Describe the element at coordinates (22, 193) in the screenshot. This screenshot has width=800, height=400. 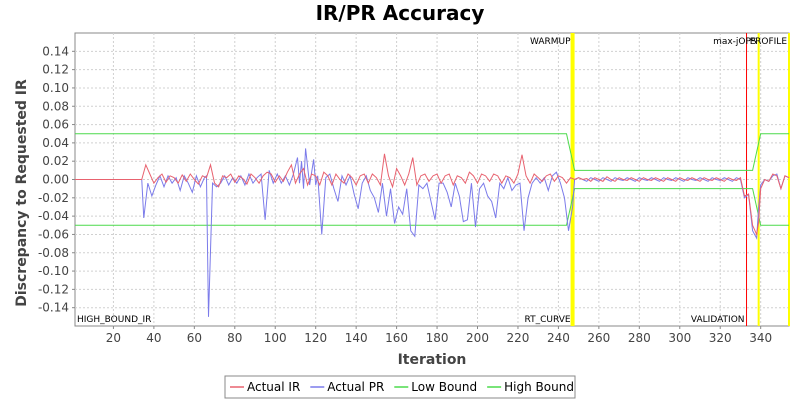
I see `y-axis-title: Discrepancy to Requested IR` at that location.